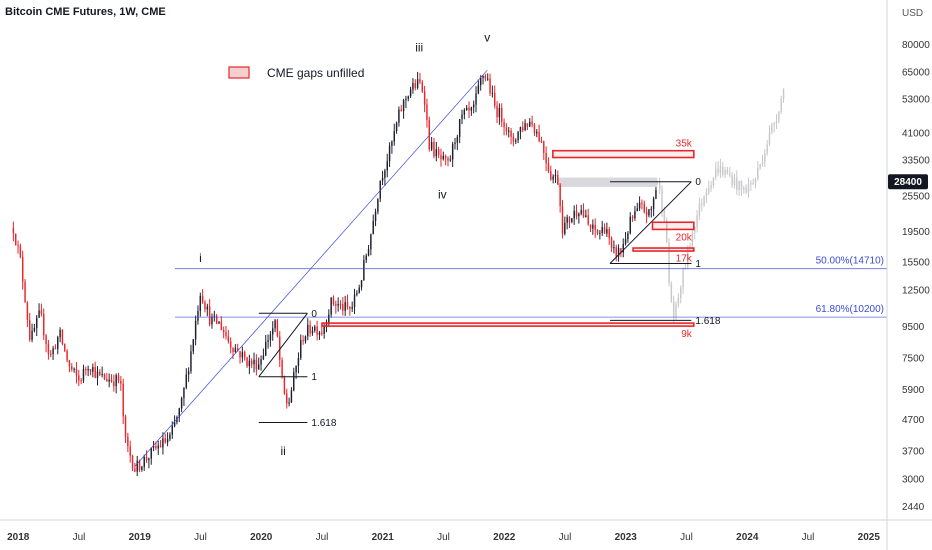  What do you see at coordinates (916, 100) in the screenshot?
I see `y-tick-label: 53000` at bounding box center [916, 100].